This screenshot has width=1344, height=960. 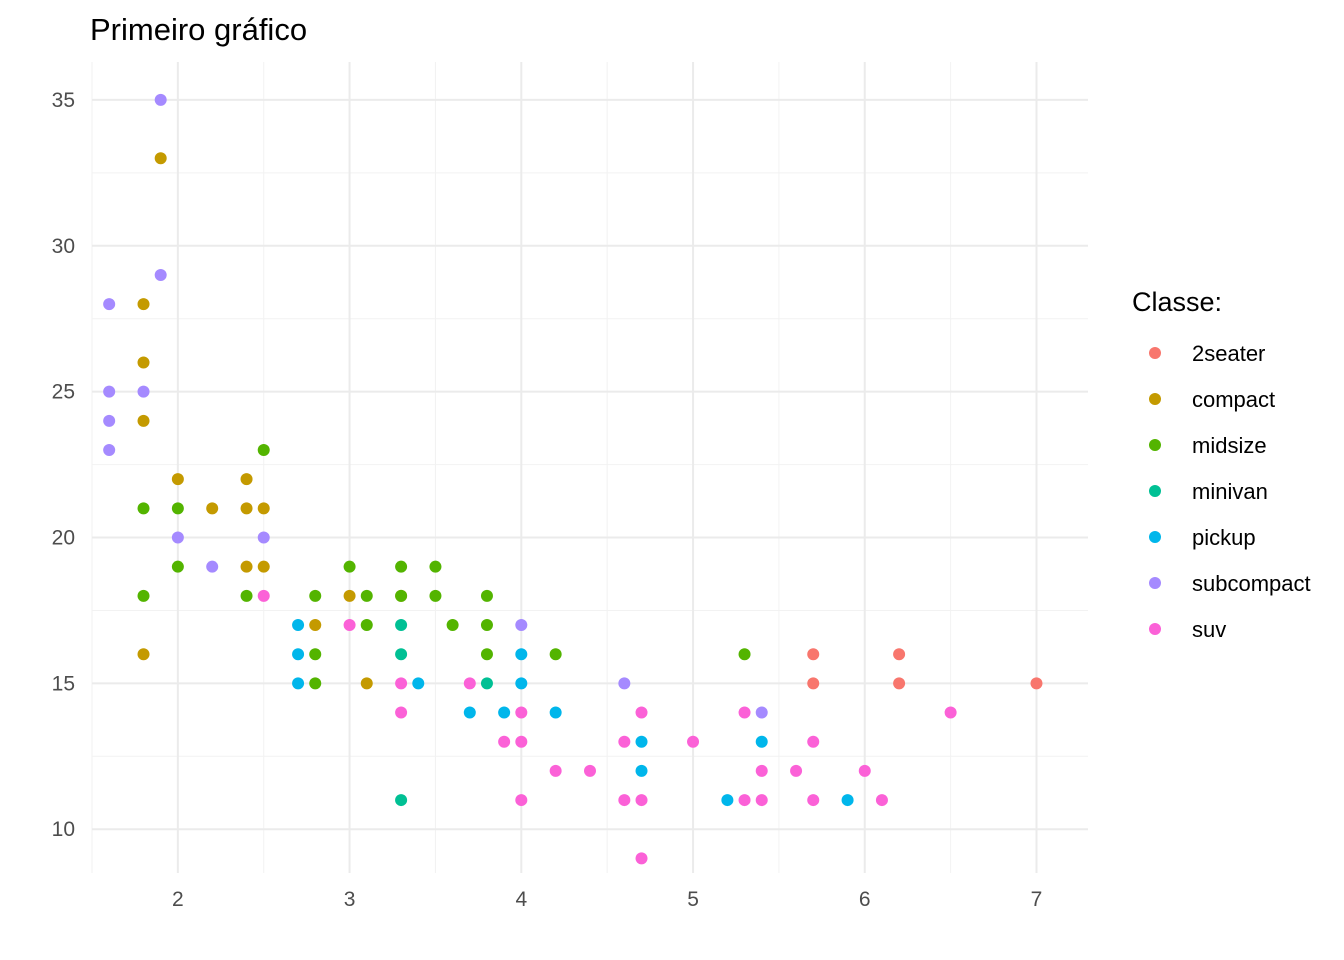 I want to click on legend-key-2seater, so click(x=1155, y=353).